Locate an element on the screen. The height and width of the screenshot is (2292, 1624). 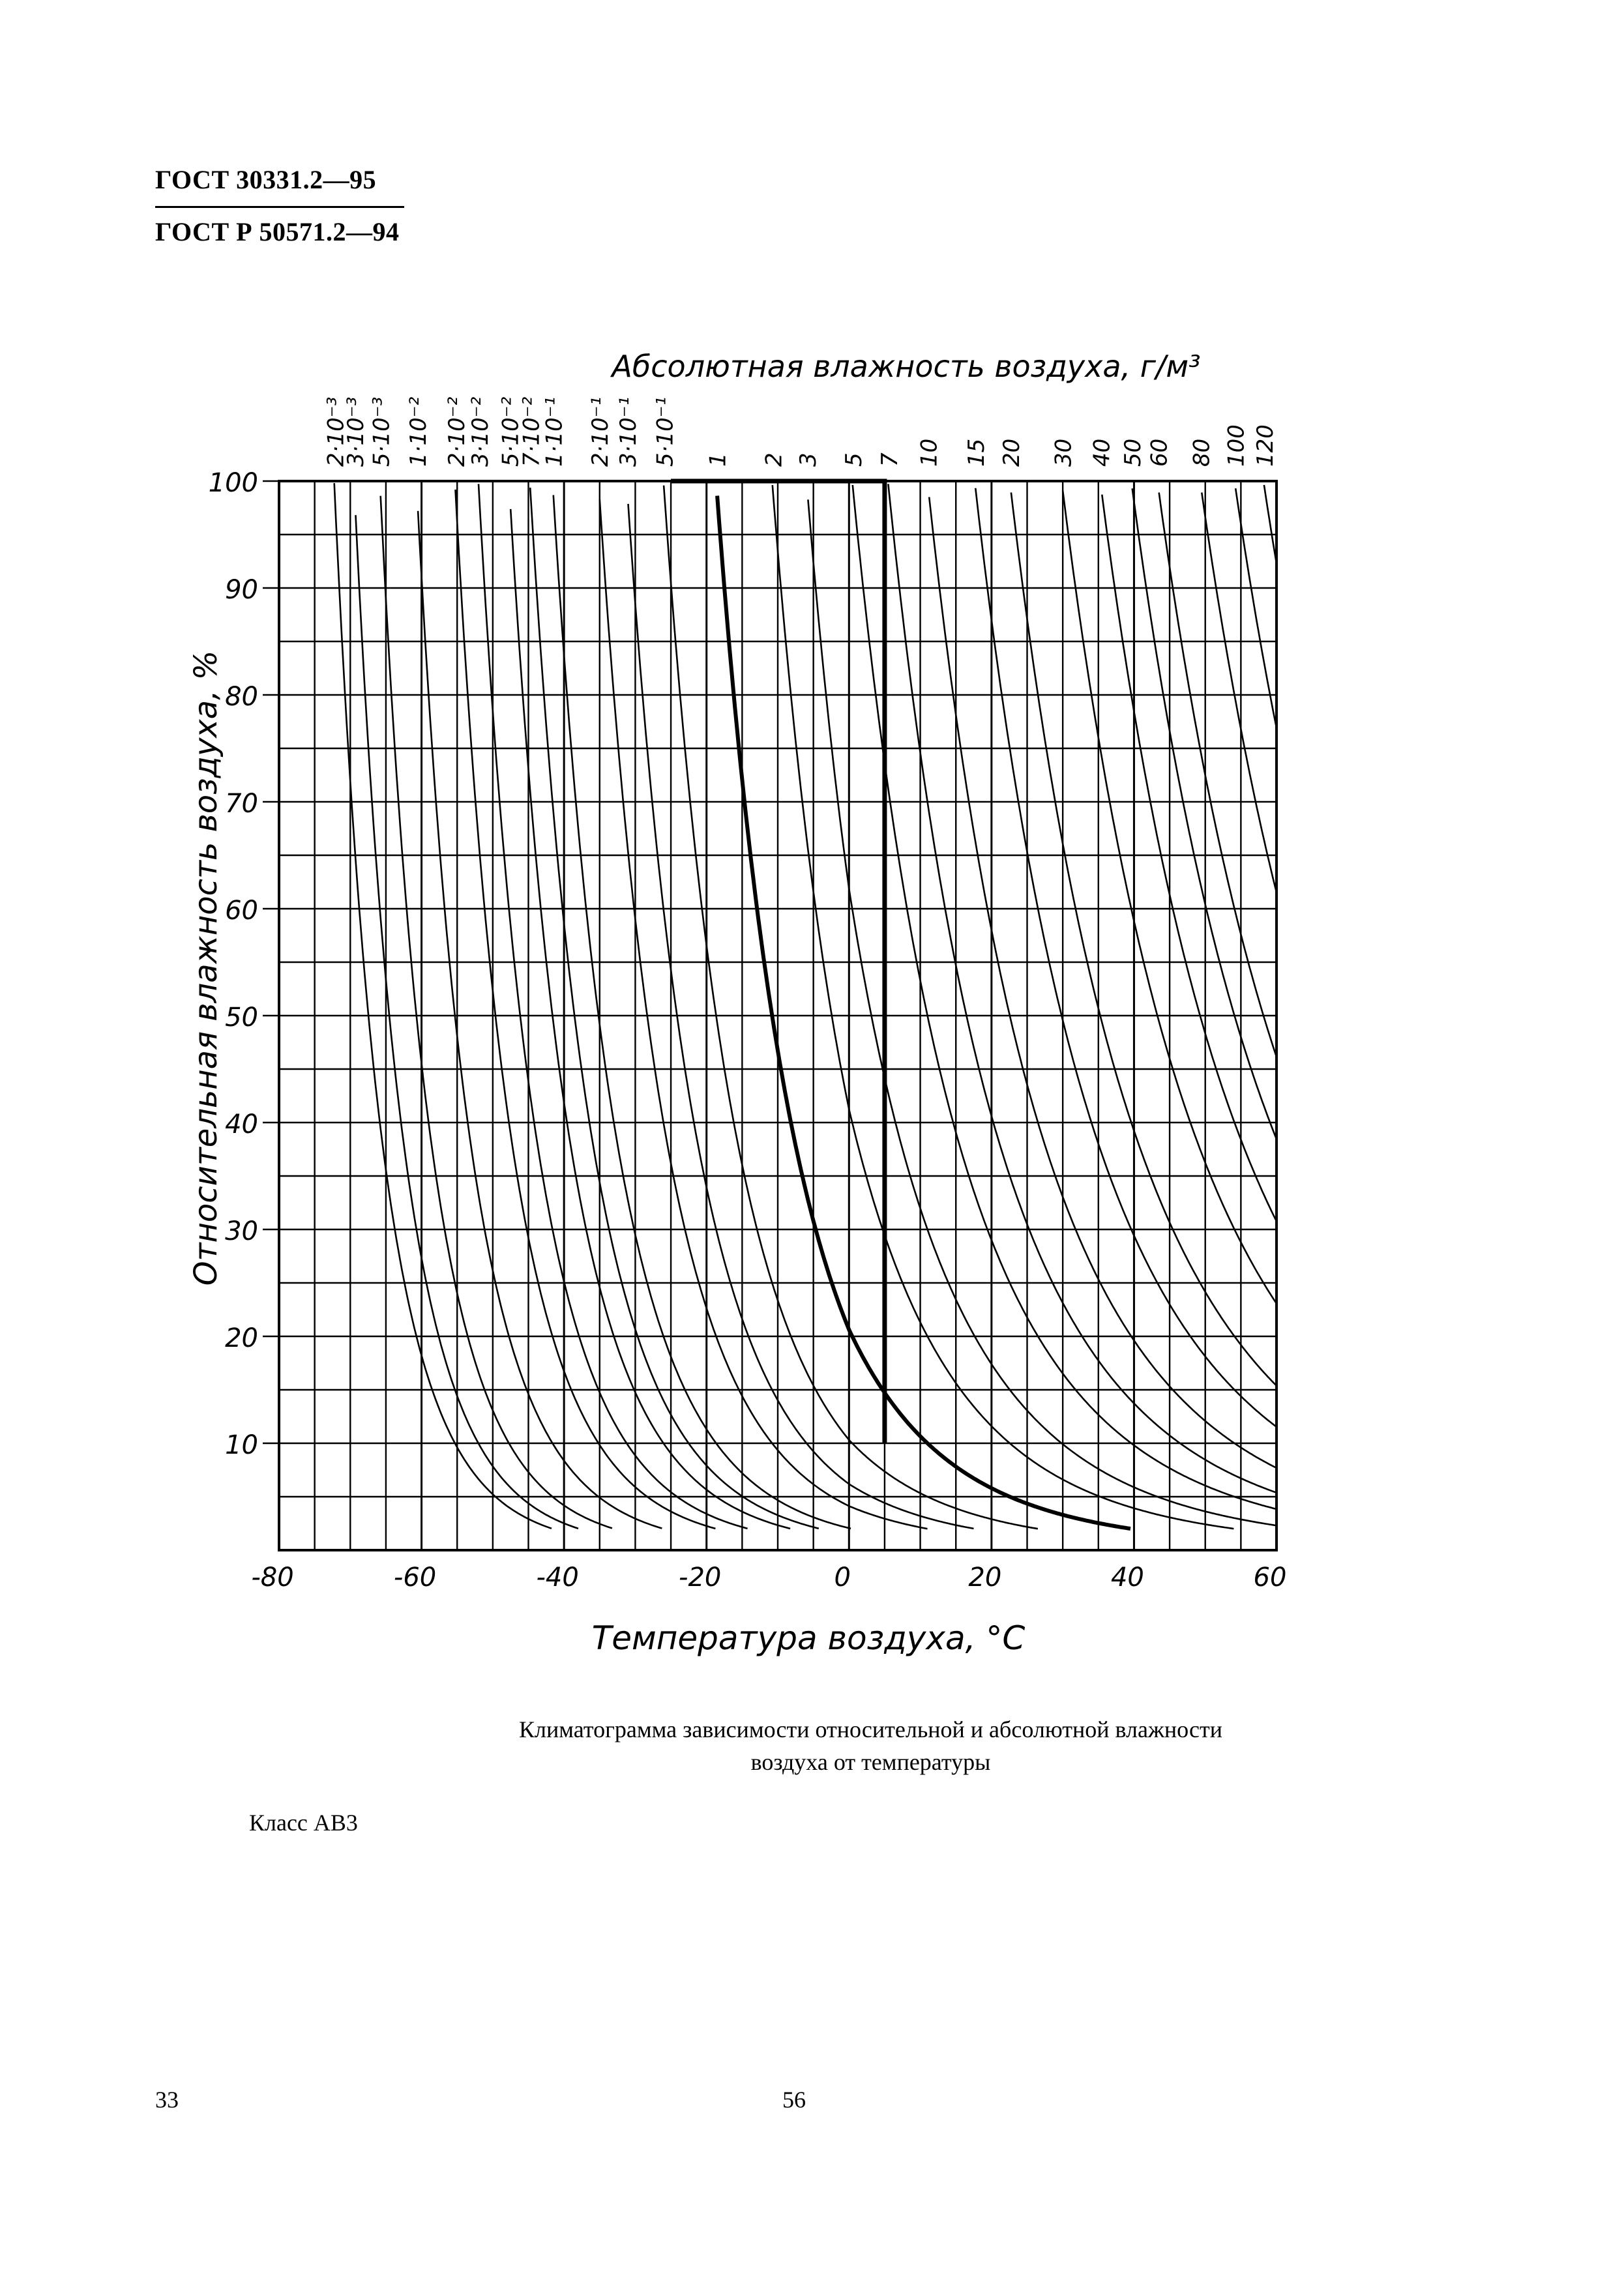
curve-label: 10 is located at coordinates (930, 453).